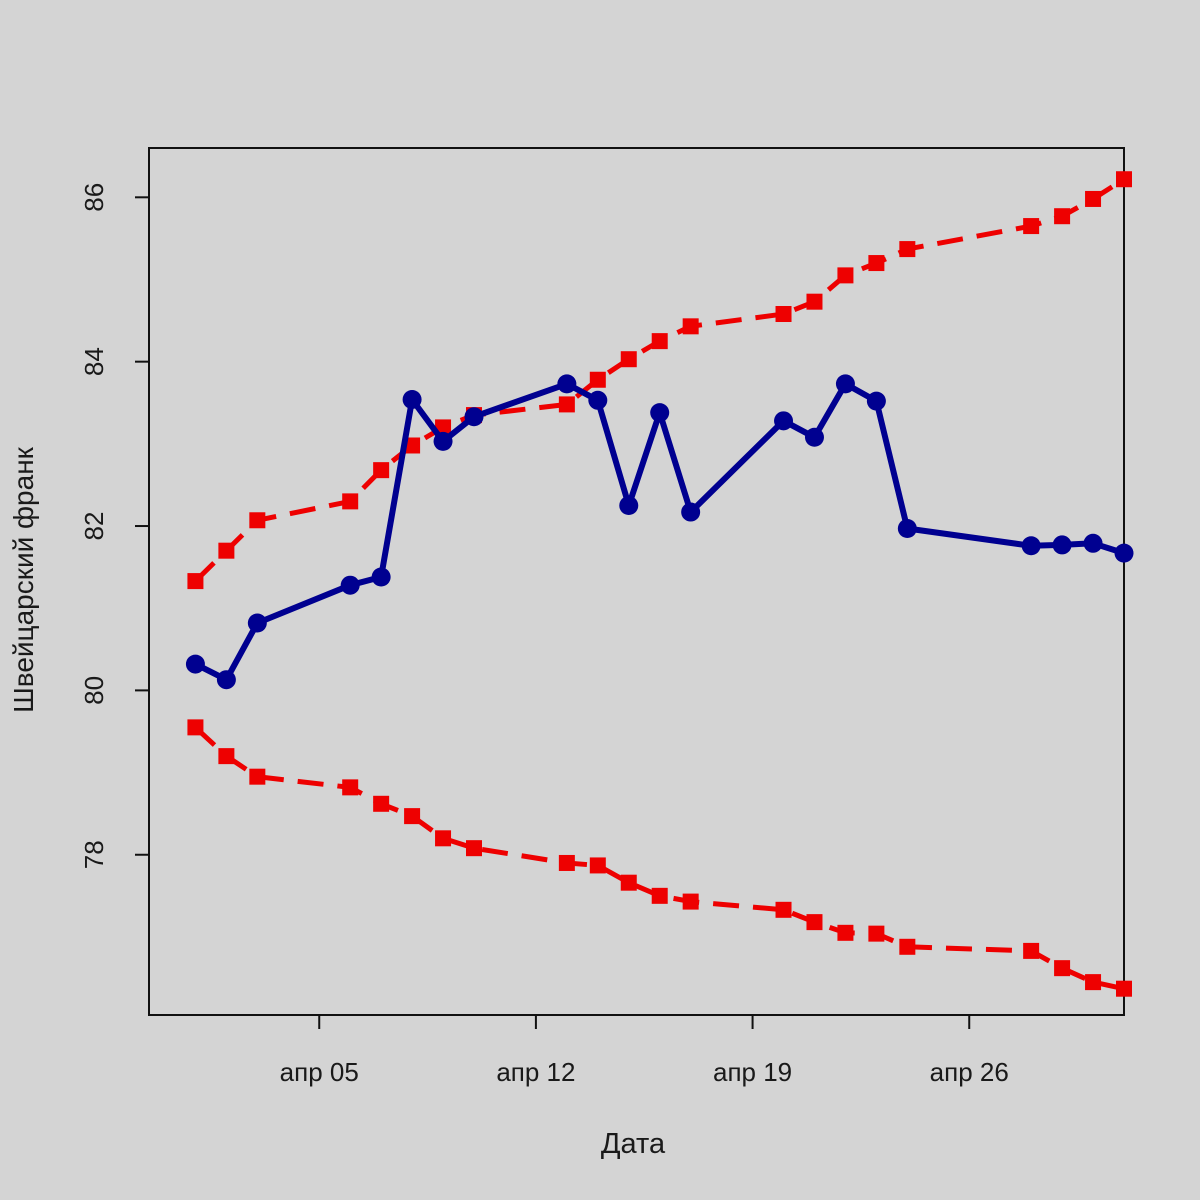  I want to click on y-axis: 78 80 82 84 86, so click(114, 526).